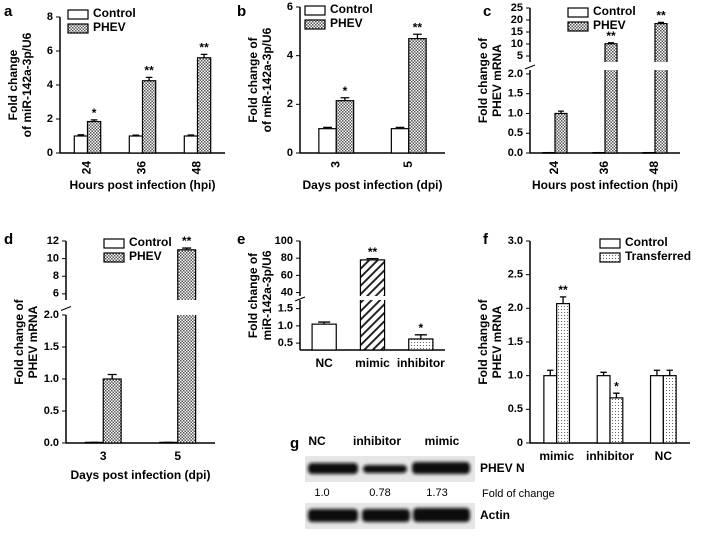  I want to click on y-tick-label: 2.5, so click(515, 275).